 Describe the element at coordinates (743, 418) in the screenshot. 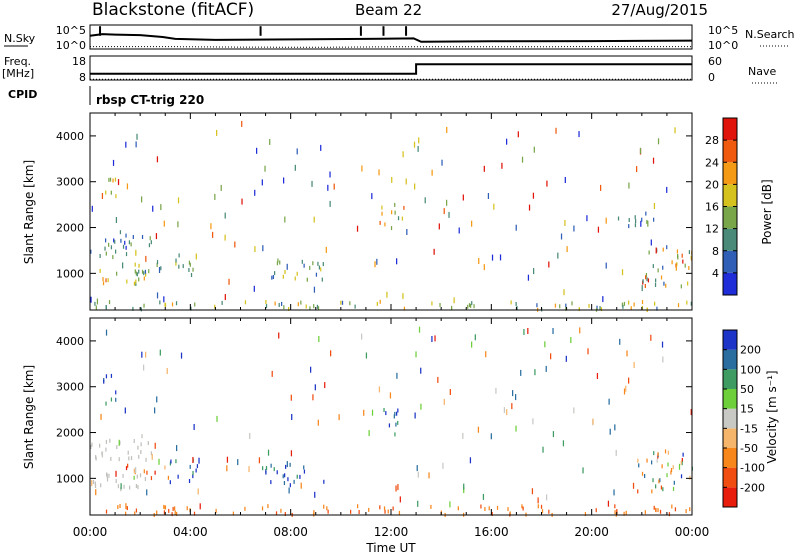

I see `velocity-colorbar: 200 100 50 15 -15 -50 -100 -200` at that location.